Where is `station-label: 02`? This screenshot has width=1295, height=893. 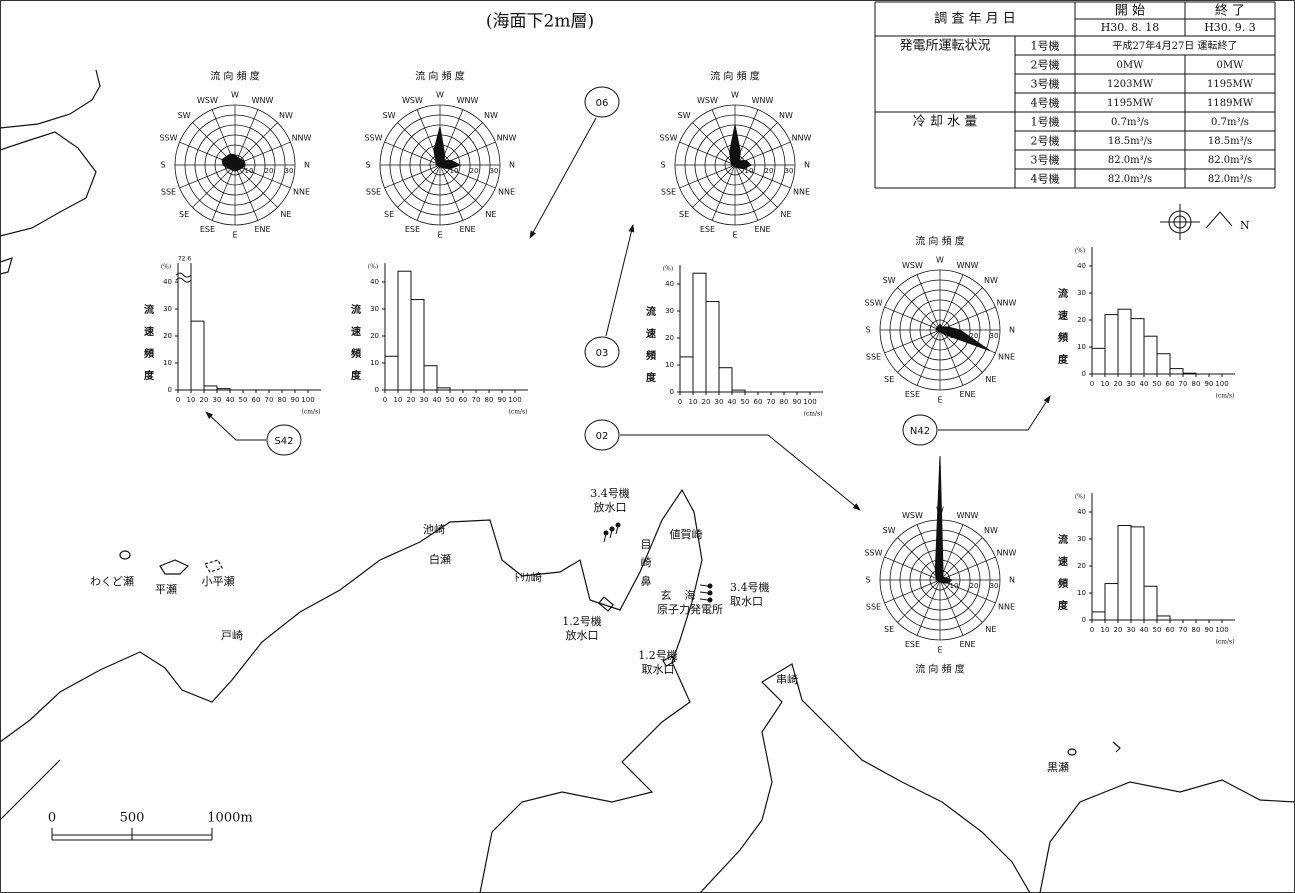 station-label: 02 is located at coordinates (602, 436).